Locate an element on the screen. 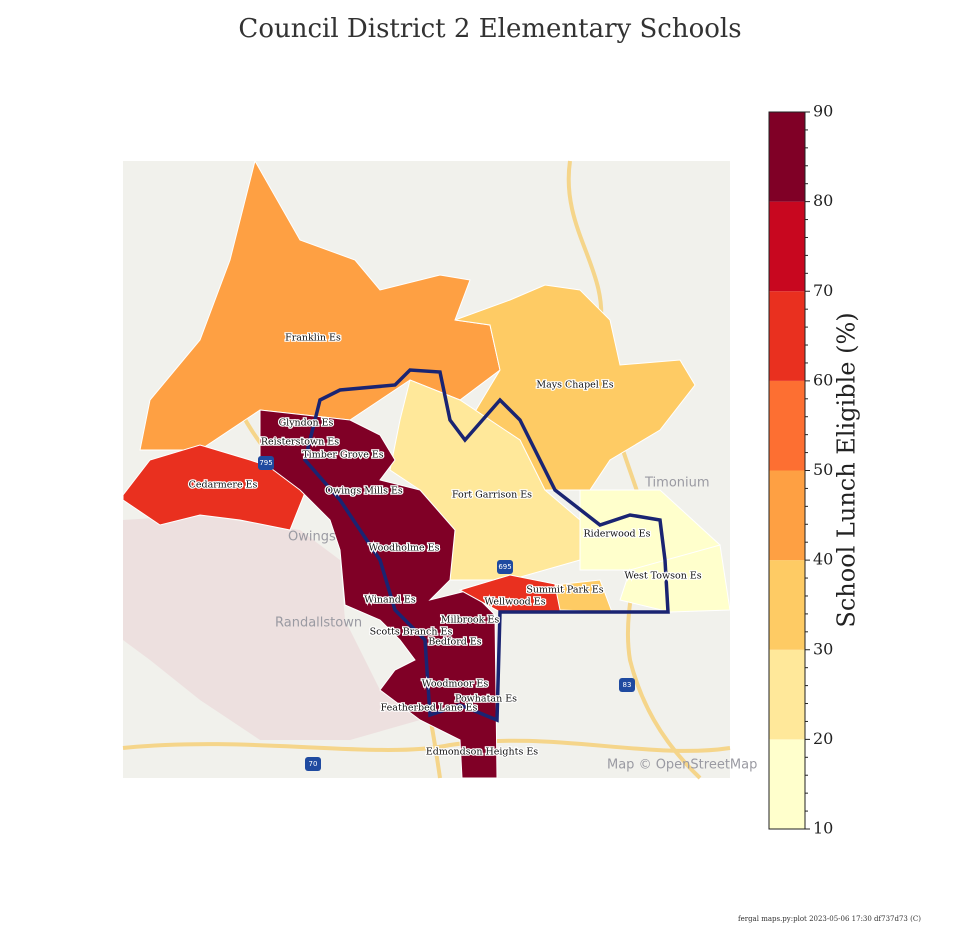  road-shield-label: 795 is located at coordinates (265, 463).